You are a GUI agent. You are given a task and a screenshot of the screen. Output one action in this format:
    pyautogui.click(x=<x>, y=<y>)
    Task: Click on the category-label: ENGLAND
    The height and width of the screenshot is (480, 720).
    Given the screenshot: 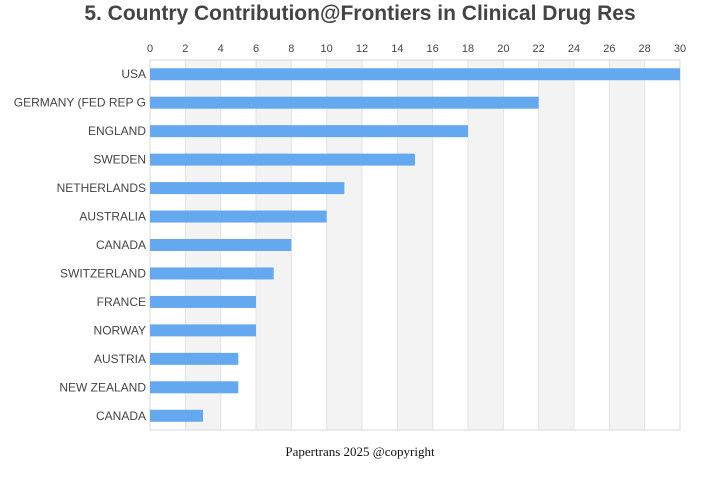 What is the action you would take?
    pyautogui.click(x=117, y=131)
    